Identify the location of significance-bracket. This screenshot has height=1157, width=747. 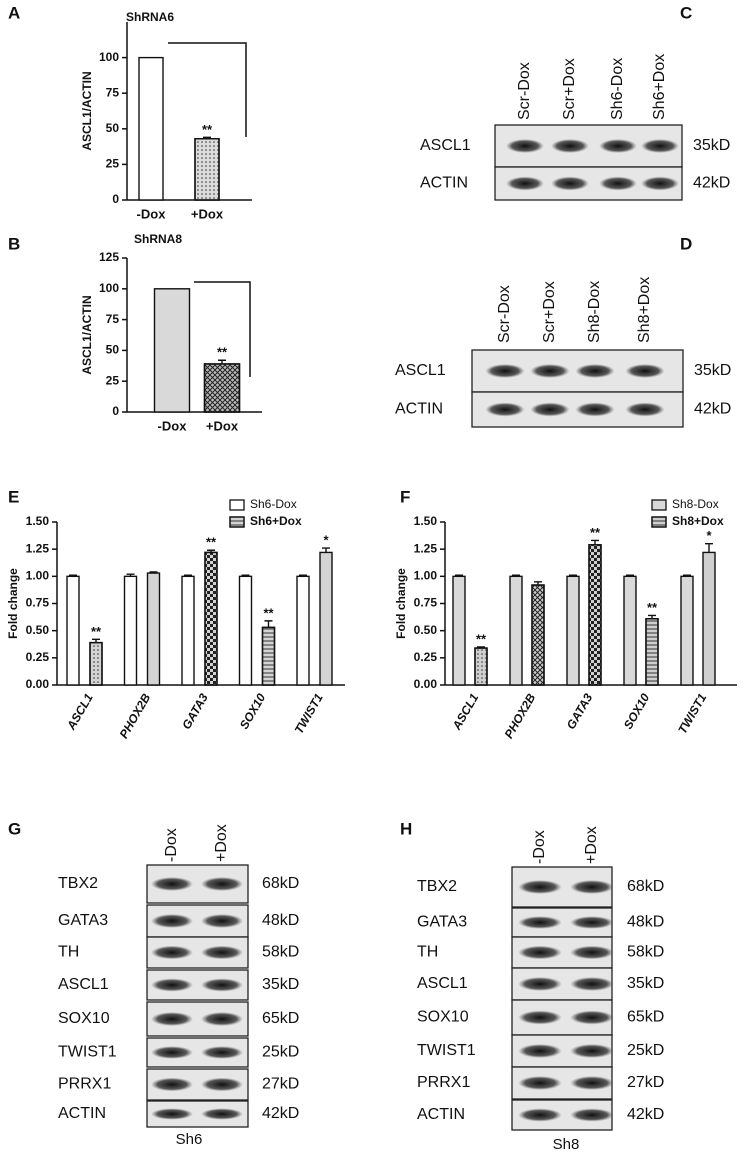
(222, 329).